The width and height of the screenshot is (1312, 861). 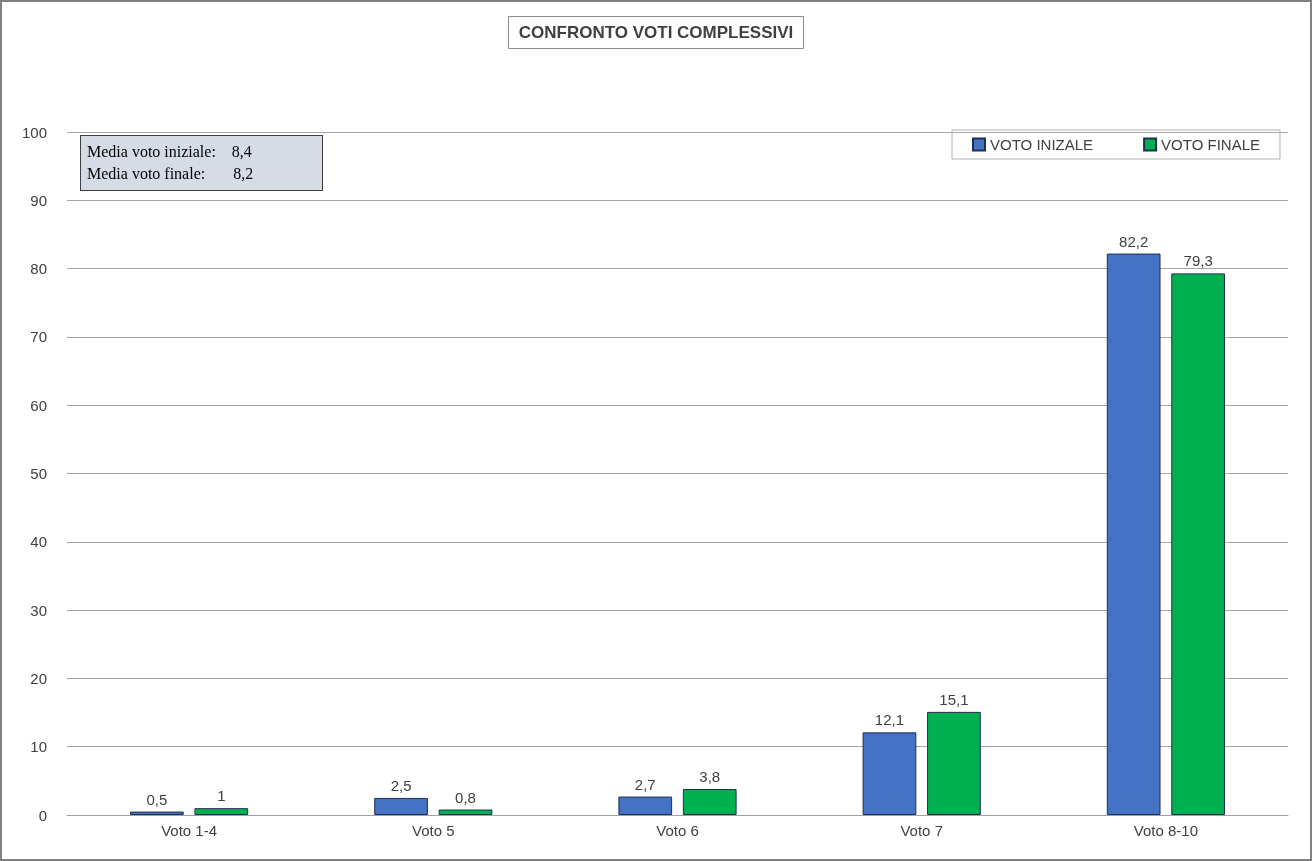 What do you see at coordinates (38, 473) in the screenshot?
I see `y-tick-label: 50` at bounding box center [38, 473].